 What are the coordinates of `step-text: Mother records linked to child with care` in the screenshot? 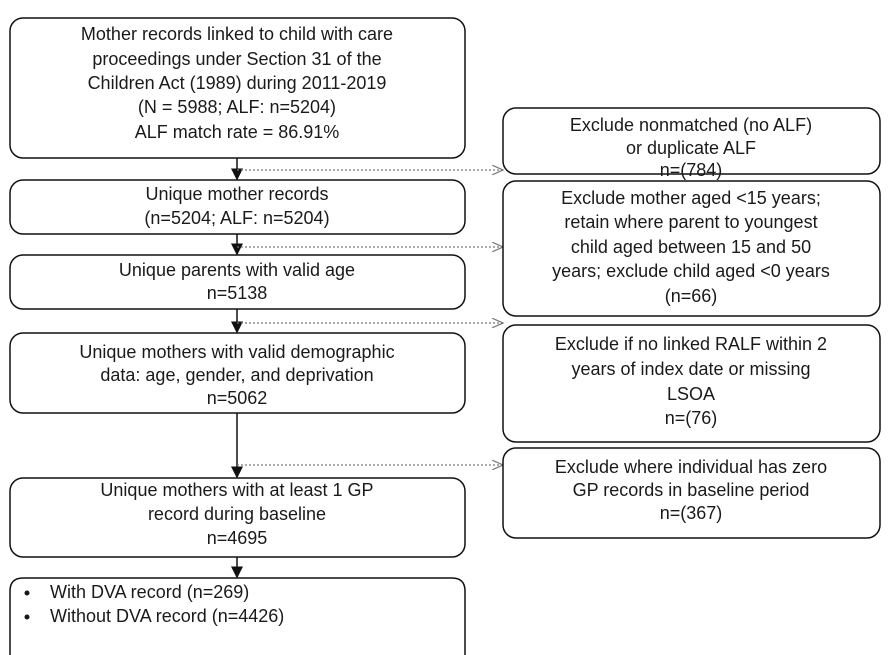 It's located at (237, 34).